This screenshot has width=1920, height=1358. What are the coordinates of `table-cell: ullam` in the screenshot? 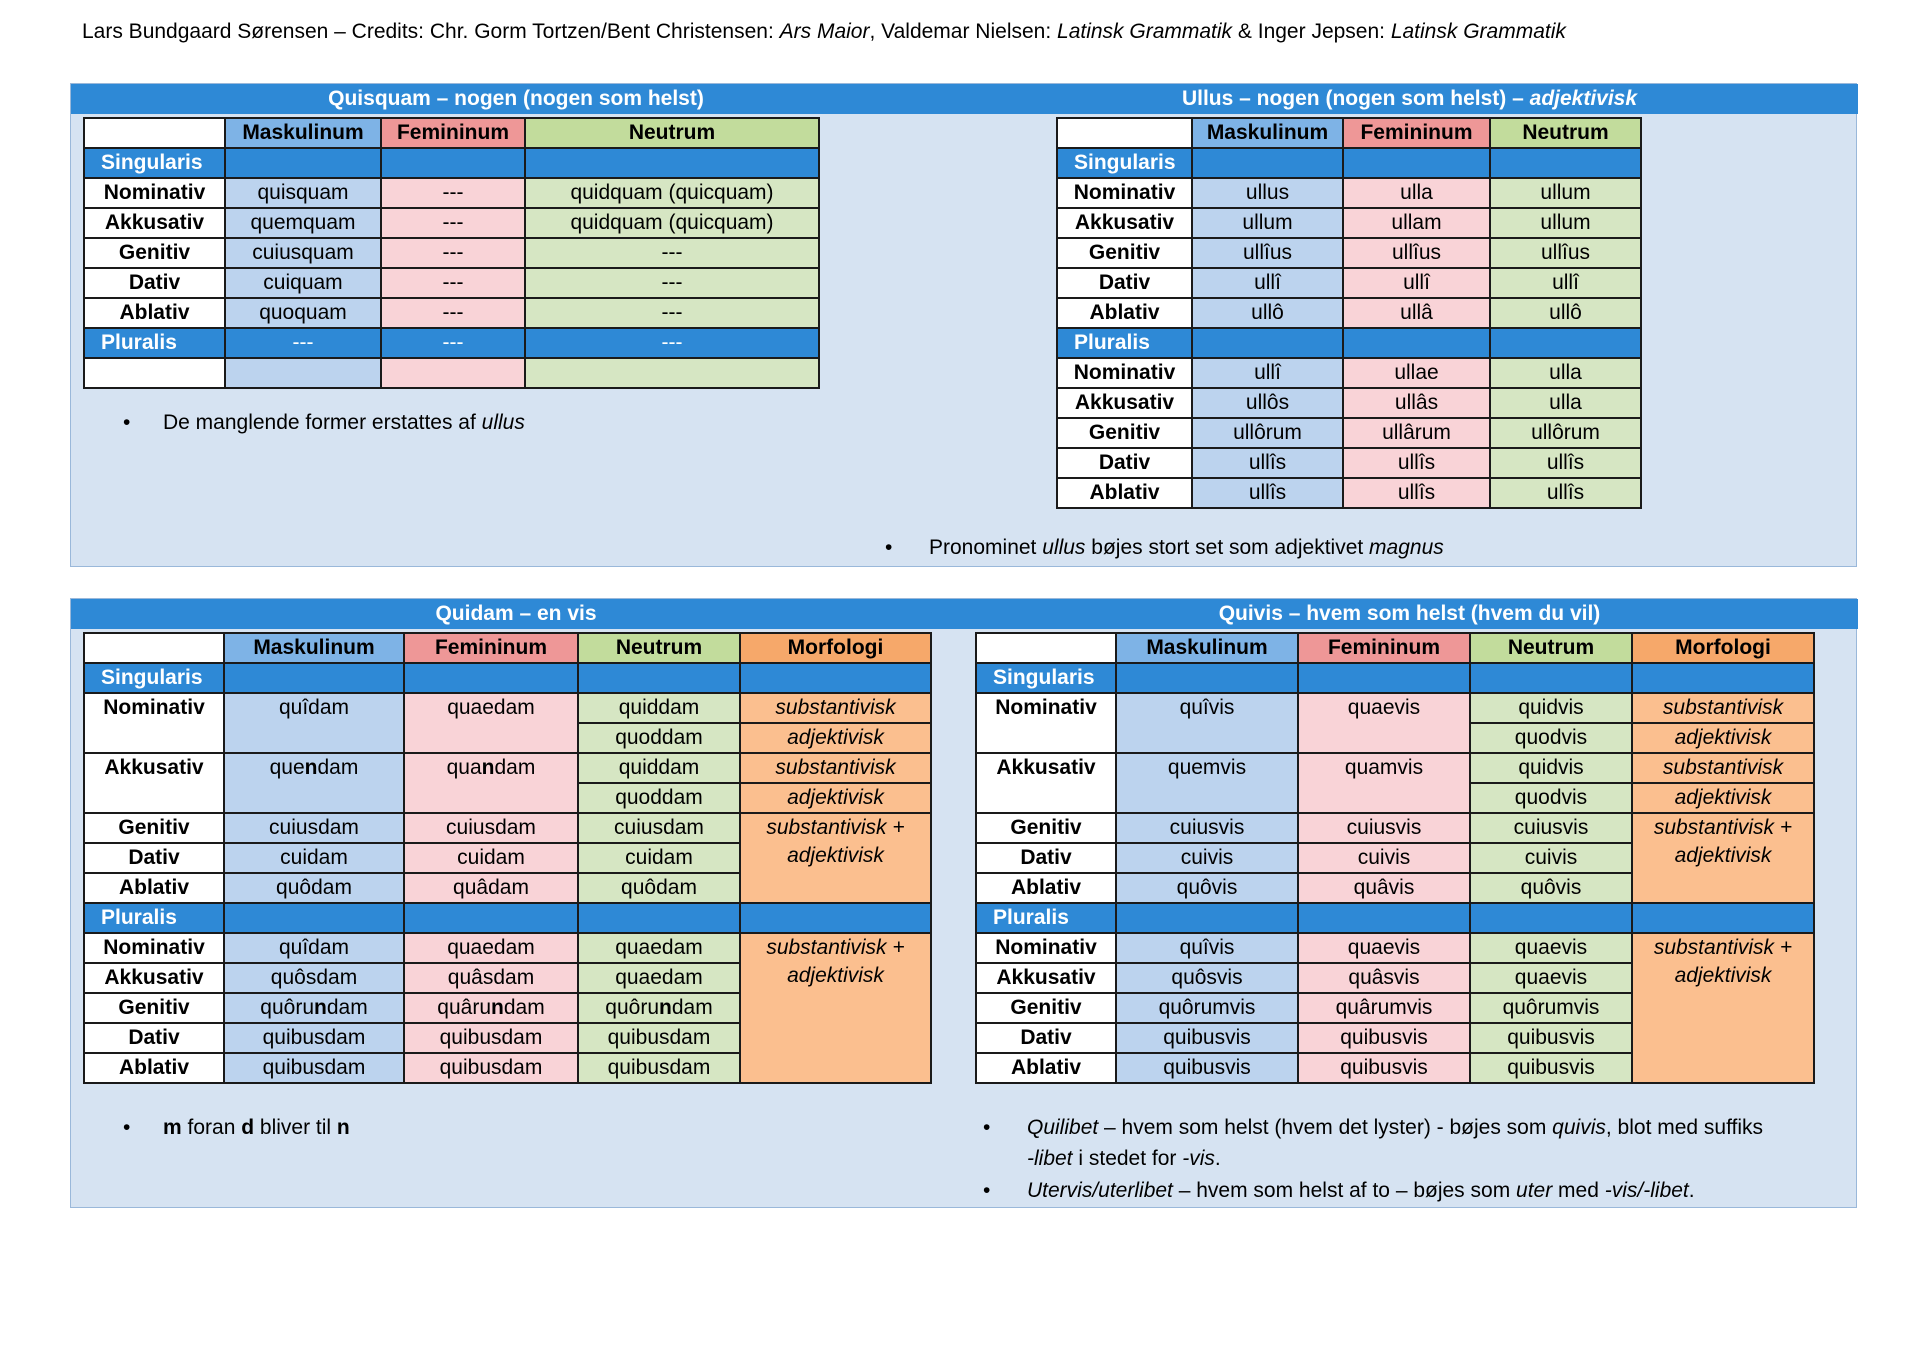 It's located at (1416, 223).